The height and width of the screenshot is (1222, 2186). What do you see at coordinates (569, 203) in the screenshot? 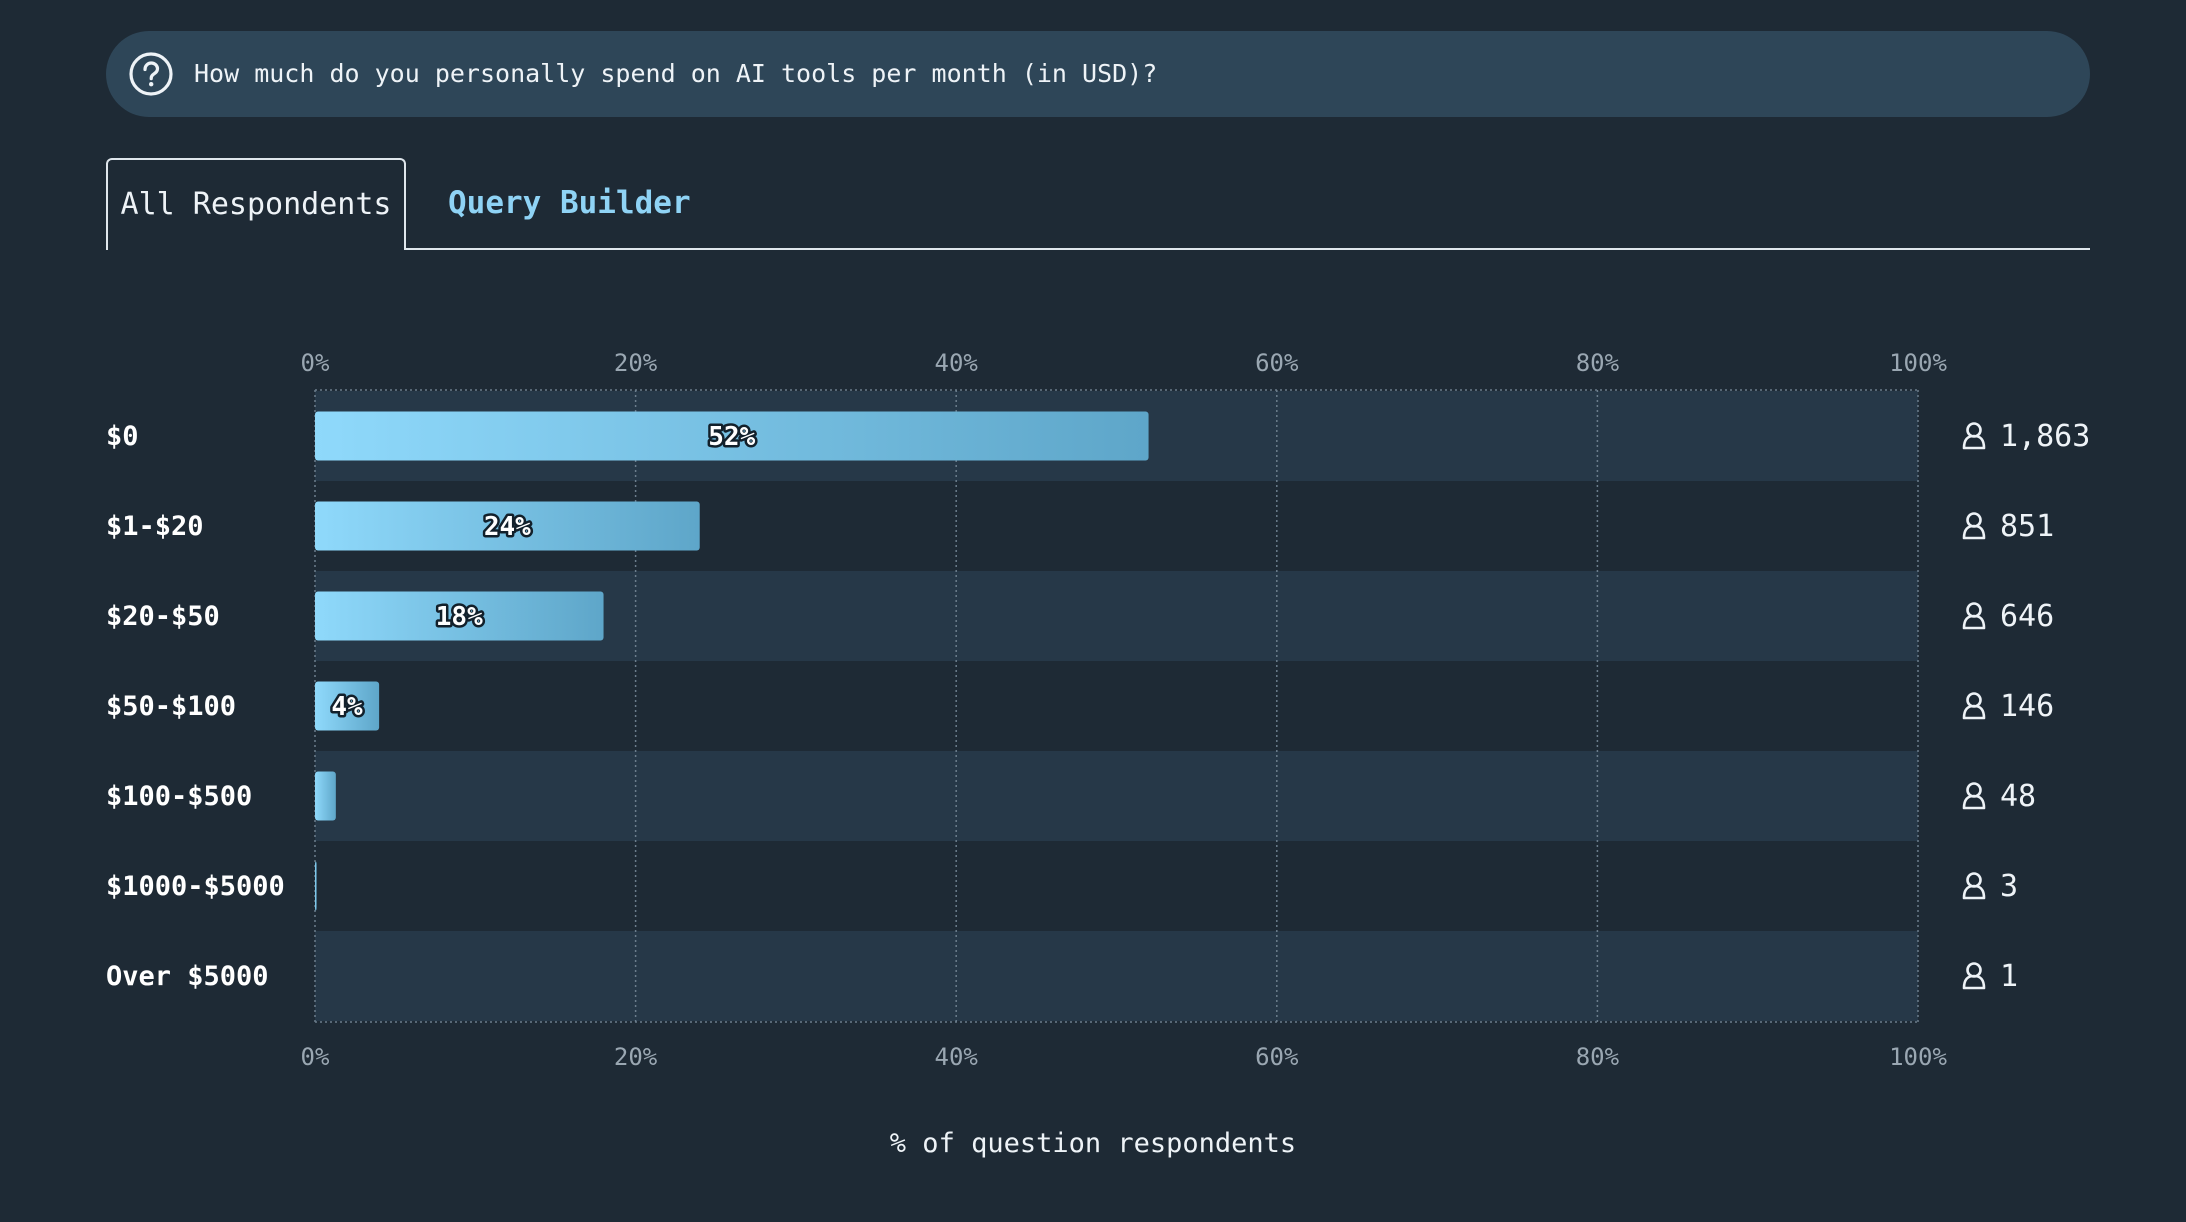
I see `tab-query-builder: Query Builder` at bounding box center [569, 203].